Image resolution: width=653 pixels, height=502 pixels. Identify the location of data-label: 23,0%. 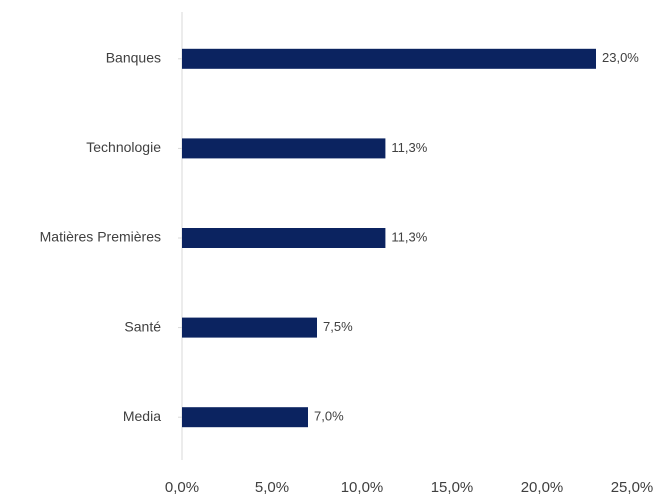
(620, 57).